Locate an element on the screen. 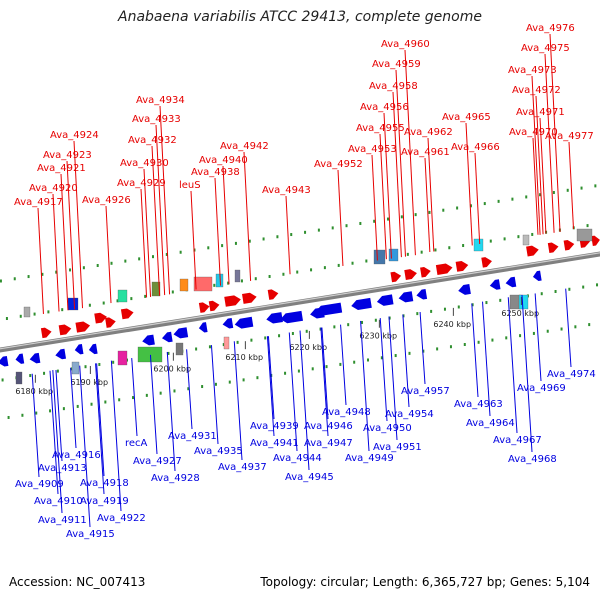  reverse-gene-label: Ava_4913 is located at coordinates (62, 468).